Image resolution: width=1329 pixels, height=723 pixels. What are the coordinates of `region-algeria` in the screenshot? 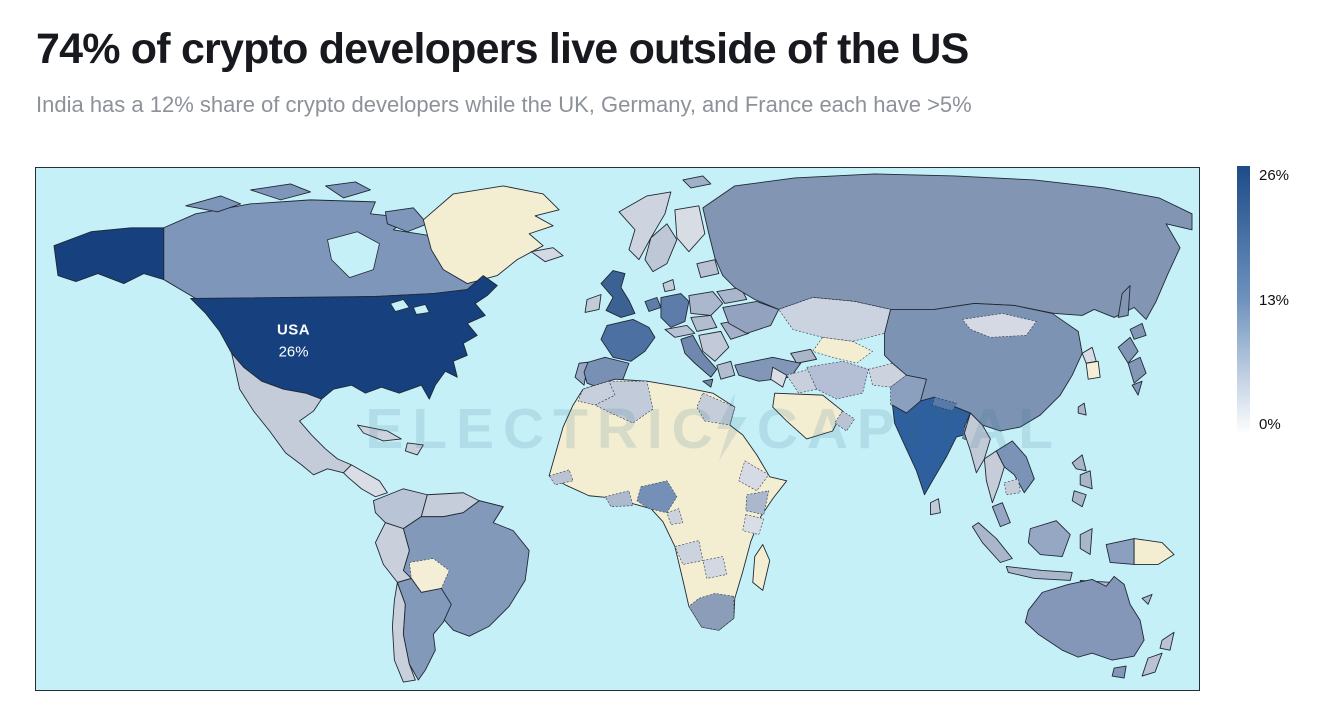 It's located at (624, 402).